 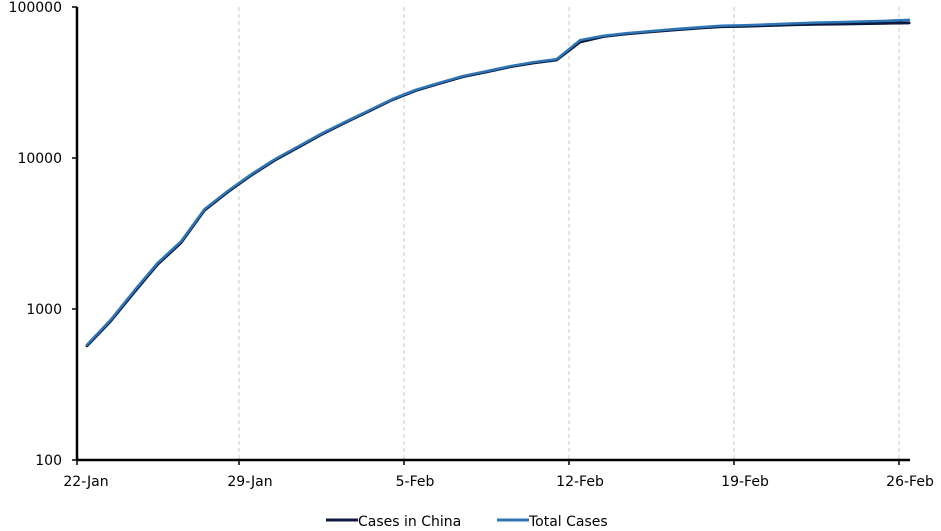 I want to click on y-tick-label: 1000, so click(x=44, y=310).